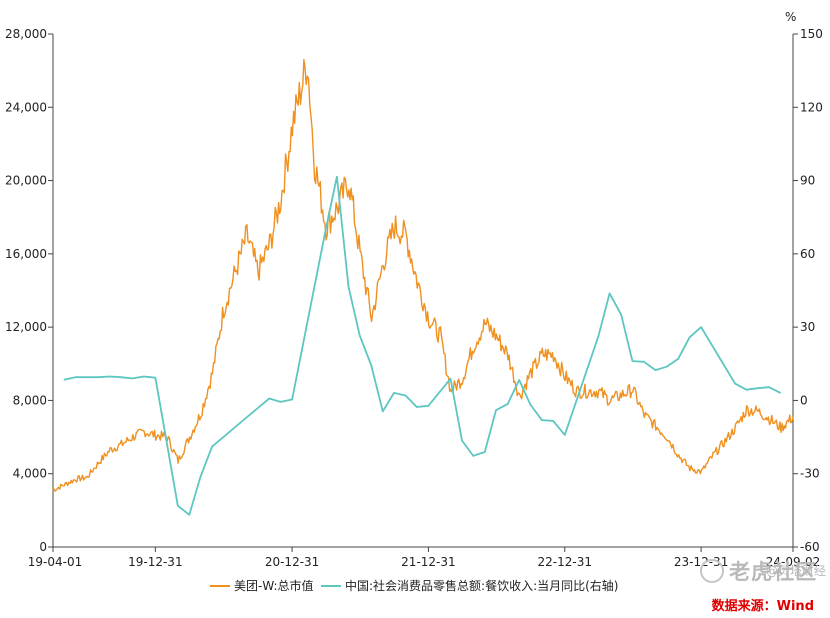 The image size is (830, 618). Describe the element at coordinates (811, 34) in the screenshot. I see `right-tick-label: 150` at that location.